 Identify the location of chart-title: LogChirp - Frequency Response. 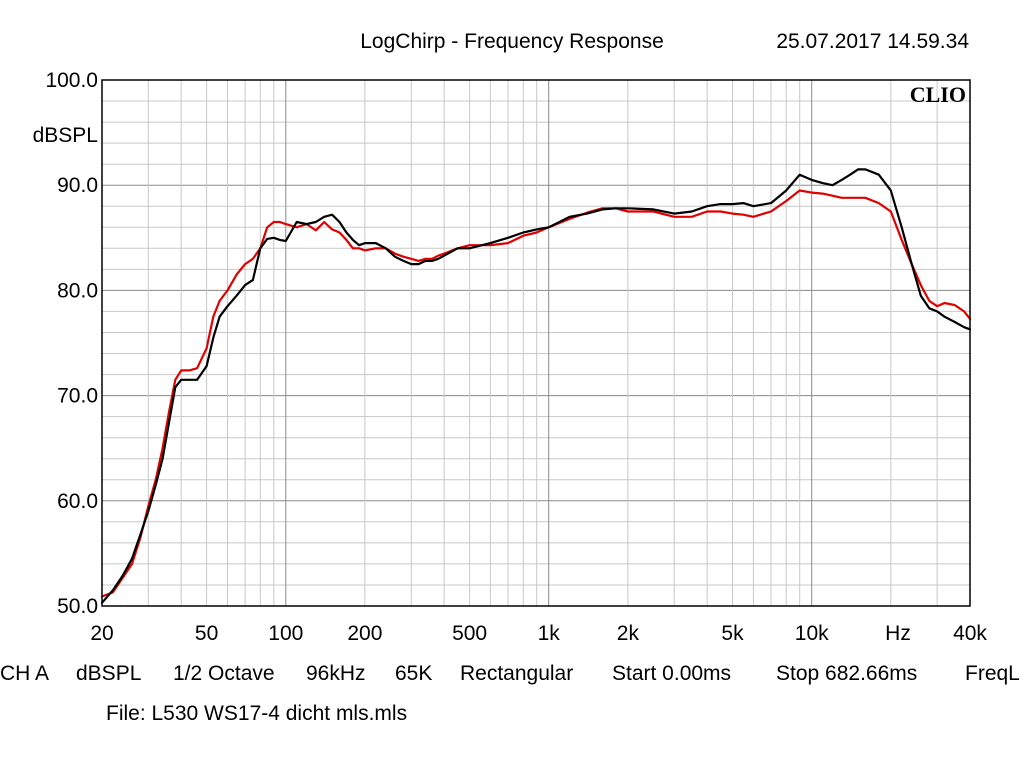
(512, 41).